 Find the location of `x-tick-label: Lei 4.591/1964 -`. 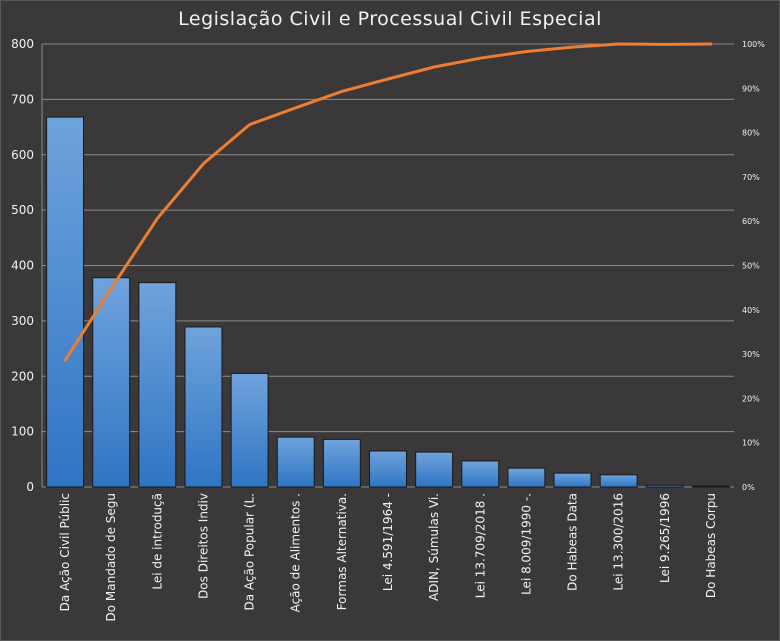

x-tick-label: Lei 4.591/1964 - is located at coordinates (388, 542).